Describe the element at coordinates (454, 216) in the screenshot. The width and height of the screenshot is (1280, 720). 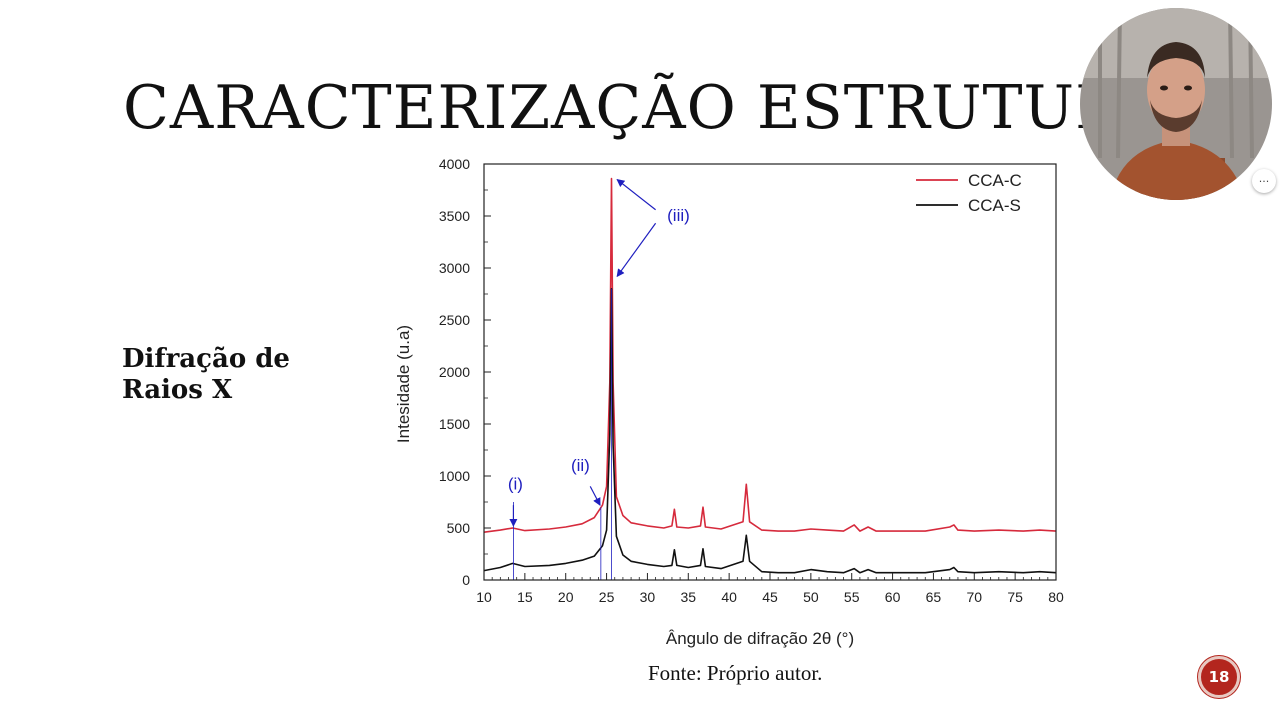
I see `y-tick-label: 3500` at that location.